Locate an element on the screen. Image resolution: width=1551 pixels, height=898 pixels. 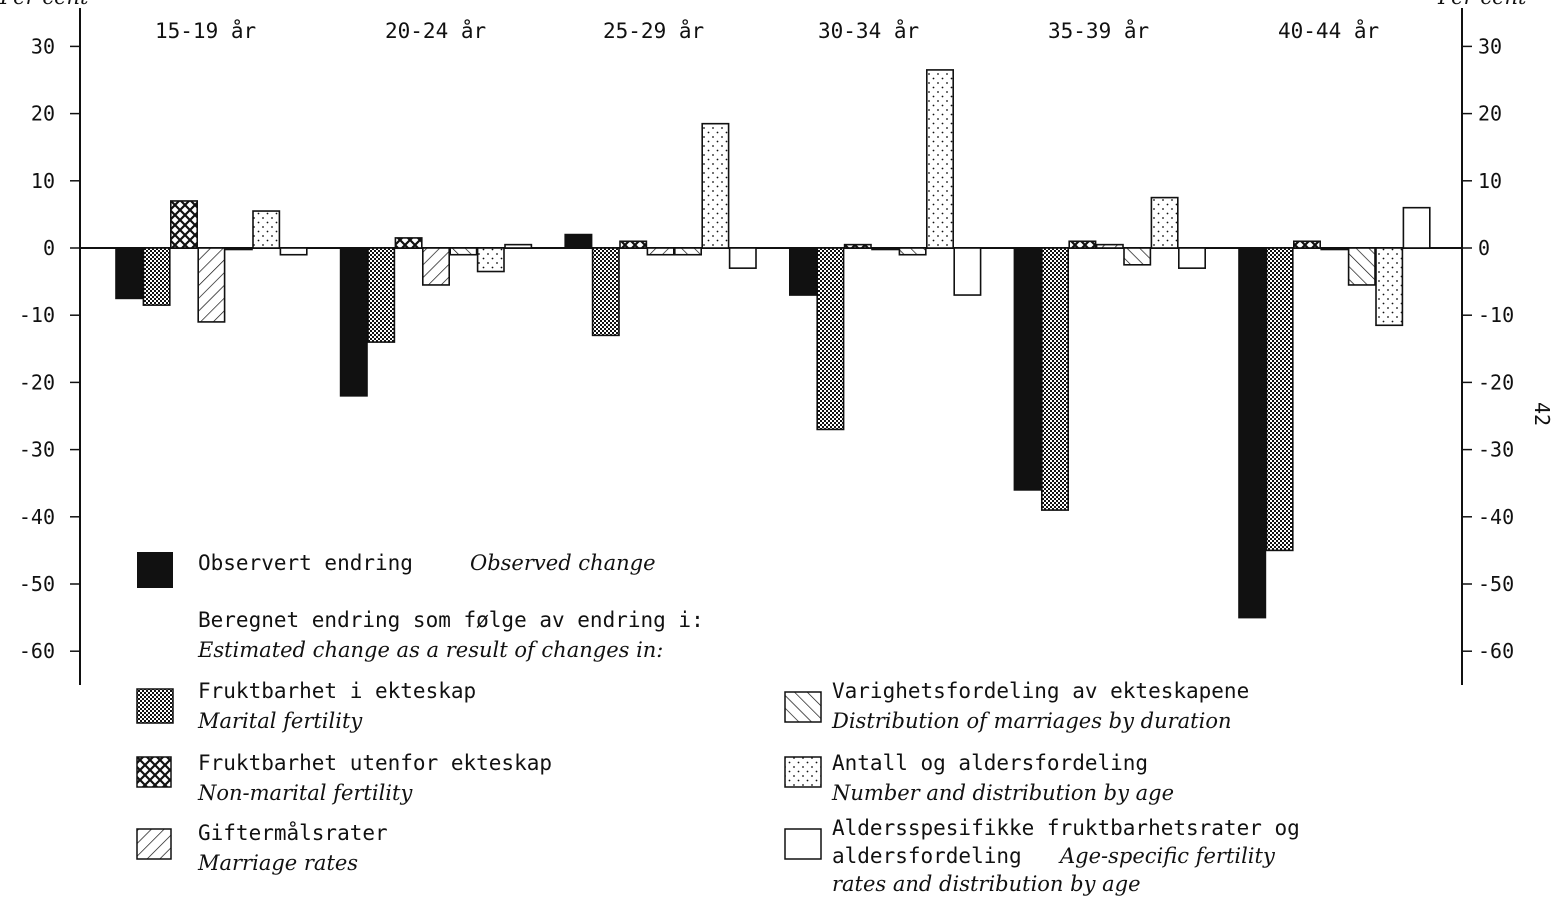
right-tick-label: -10 is located at coordinates (1496, 315).